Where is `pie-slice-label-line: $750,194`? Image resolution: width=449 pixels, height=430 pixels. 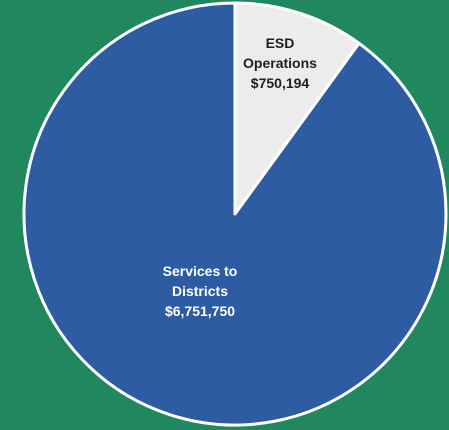
pie-slice-label-line: $750,194 is located at coordinates (280, 83).